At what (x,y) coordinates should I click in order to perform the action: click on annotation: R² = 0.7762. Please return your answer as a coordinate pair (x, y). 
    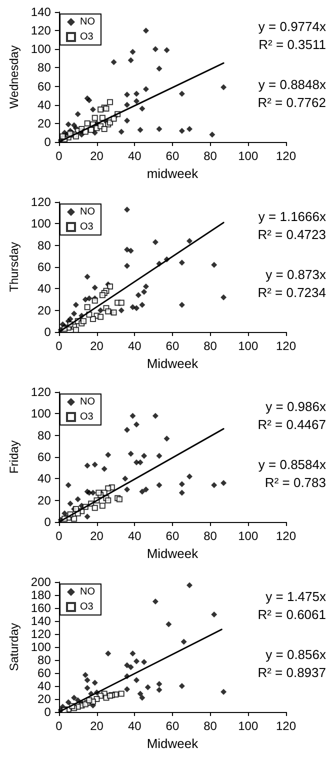
    Looking at the image, I should click on (292, 102).